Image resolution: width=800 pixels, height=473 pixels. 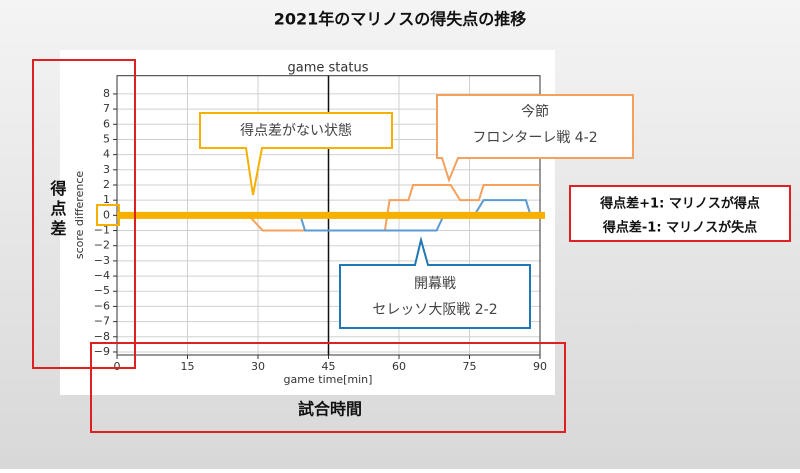 What do you see at coordinates (102, 290) in the screenshot?
I see `y-tick-label: −5` at bounding box center [102, 290].